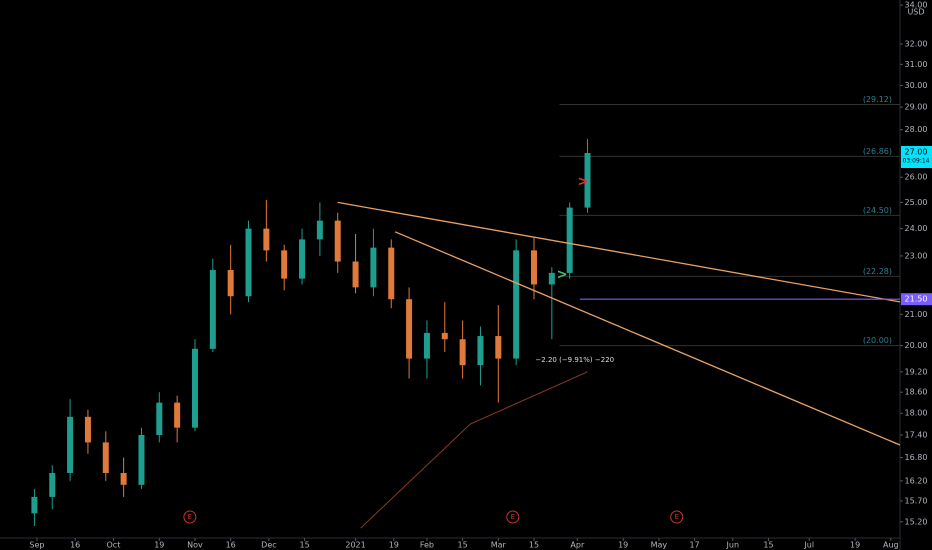 The width and height of the screenshot is (932, 550). I want to click on y-tick-label: 17.40, so click(916, 434).